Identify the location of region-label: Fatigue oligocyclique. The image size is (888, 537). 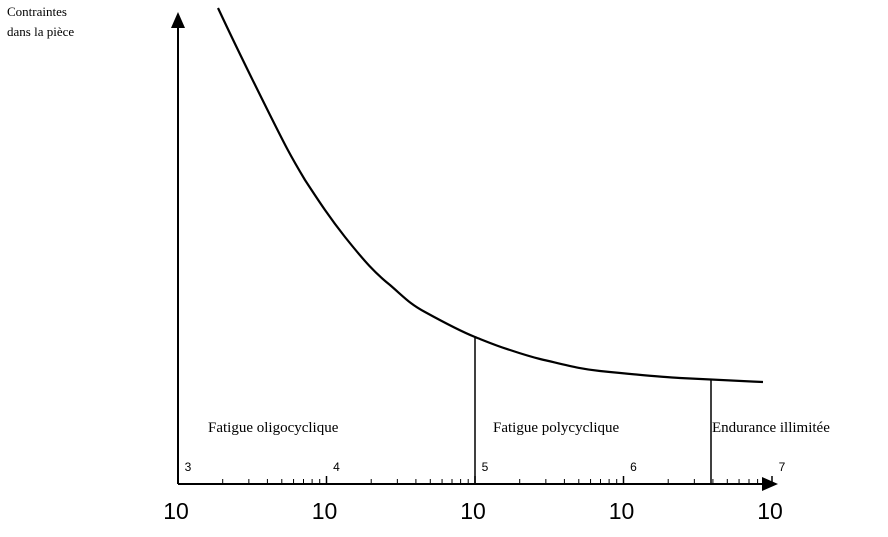
(273, 428).